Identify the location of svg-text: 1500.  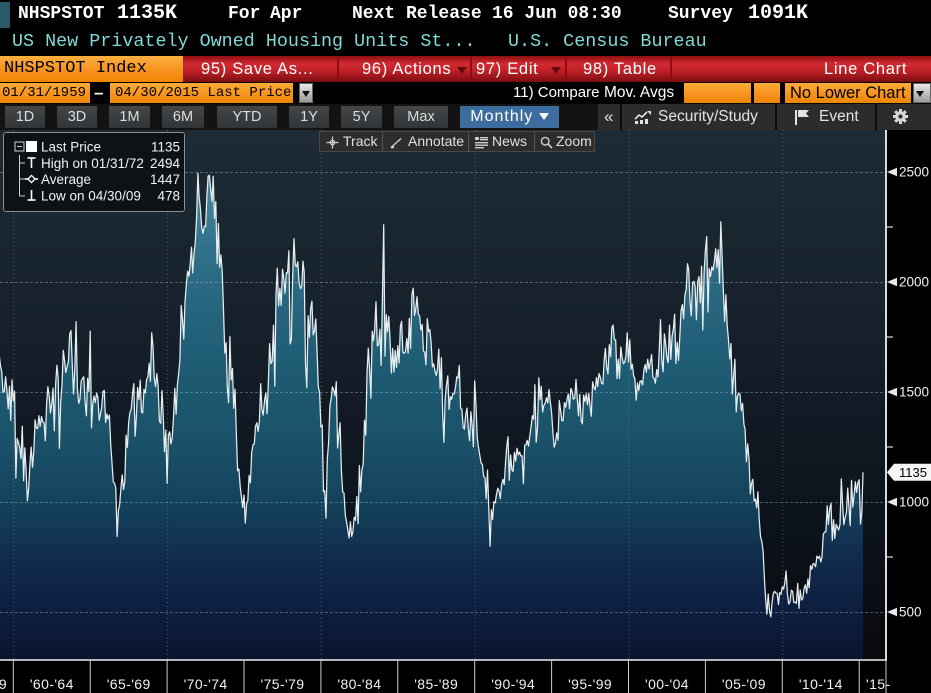
(914, 392).